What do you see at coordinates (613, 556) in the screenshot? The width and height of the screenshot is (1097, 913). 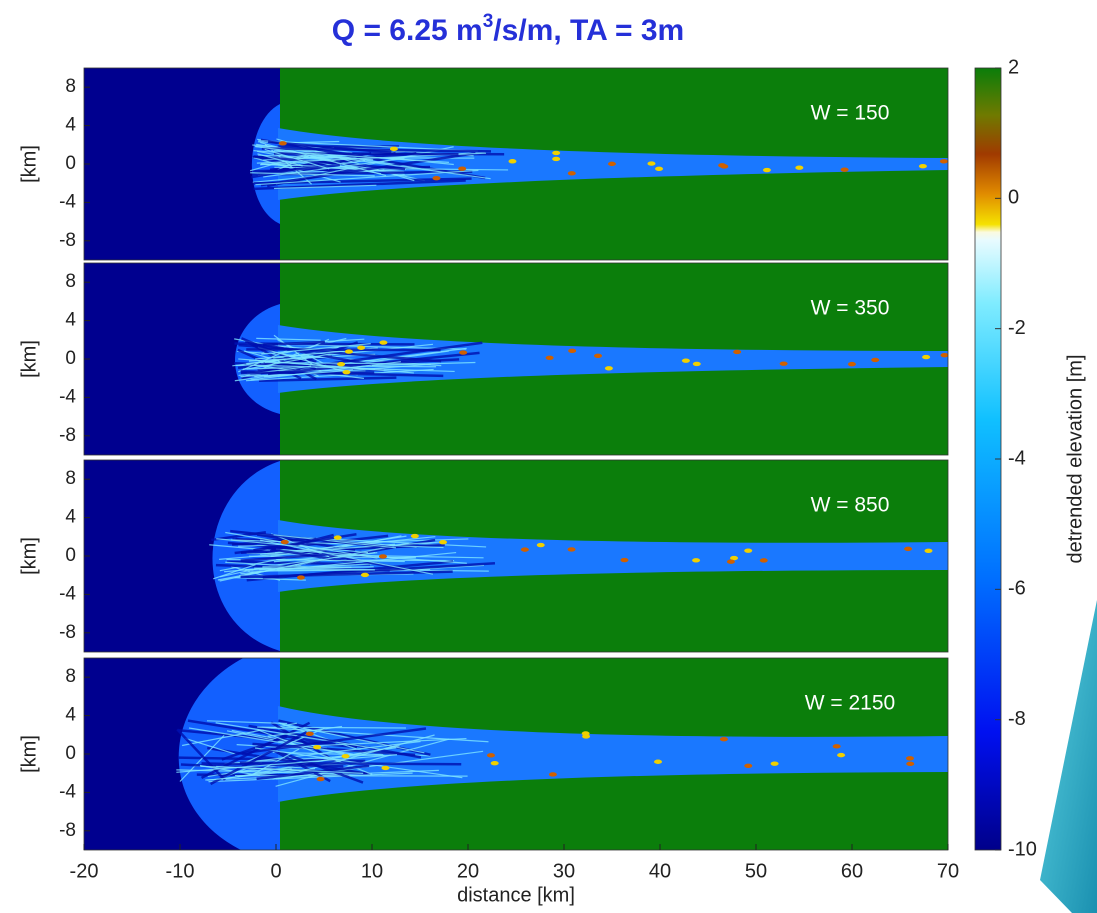 I see `channel-belt` at bounding box center [613, 556].